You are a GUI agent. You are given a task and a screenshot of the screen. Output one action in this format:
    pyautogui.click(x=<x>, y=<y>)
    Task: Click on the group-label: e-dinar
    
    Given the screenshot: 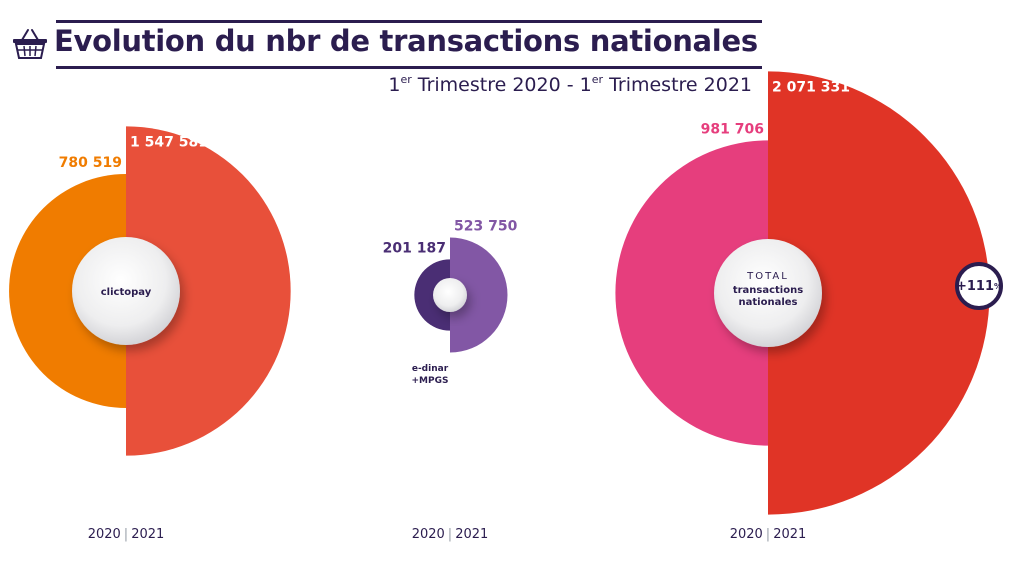 What is the action you would take?
    pyautogui.click(x=430, y=369)
    